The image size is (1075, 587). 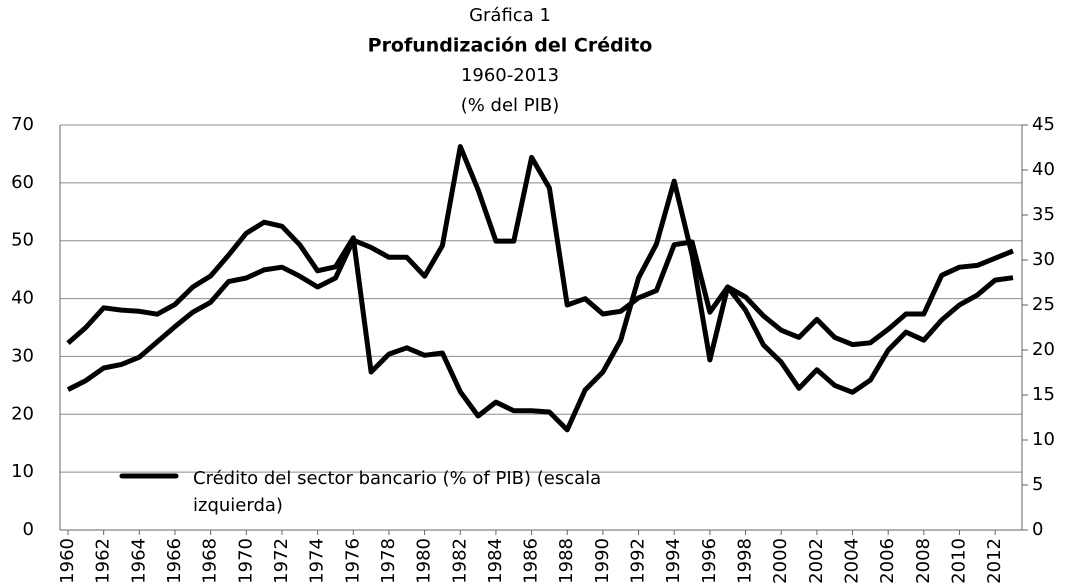 I want to click on y2-tick-label: 5, so click(x=1037, y=484).